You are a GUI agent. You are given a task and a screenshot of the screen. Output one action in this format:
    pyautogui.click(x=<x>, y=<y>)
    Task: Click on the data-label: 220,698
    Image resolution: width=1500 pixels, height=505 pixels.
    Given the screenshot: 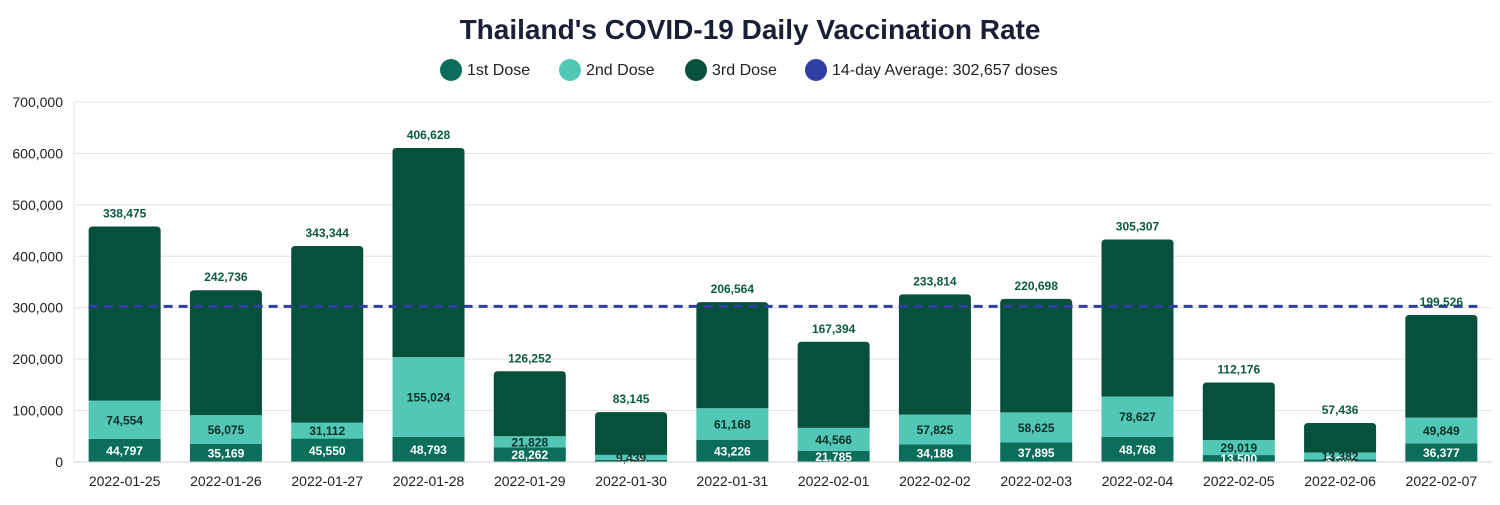 What is the action you would take?
    pyautogui.click(x=1037, y=286)
    